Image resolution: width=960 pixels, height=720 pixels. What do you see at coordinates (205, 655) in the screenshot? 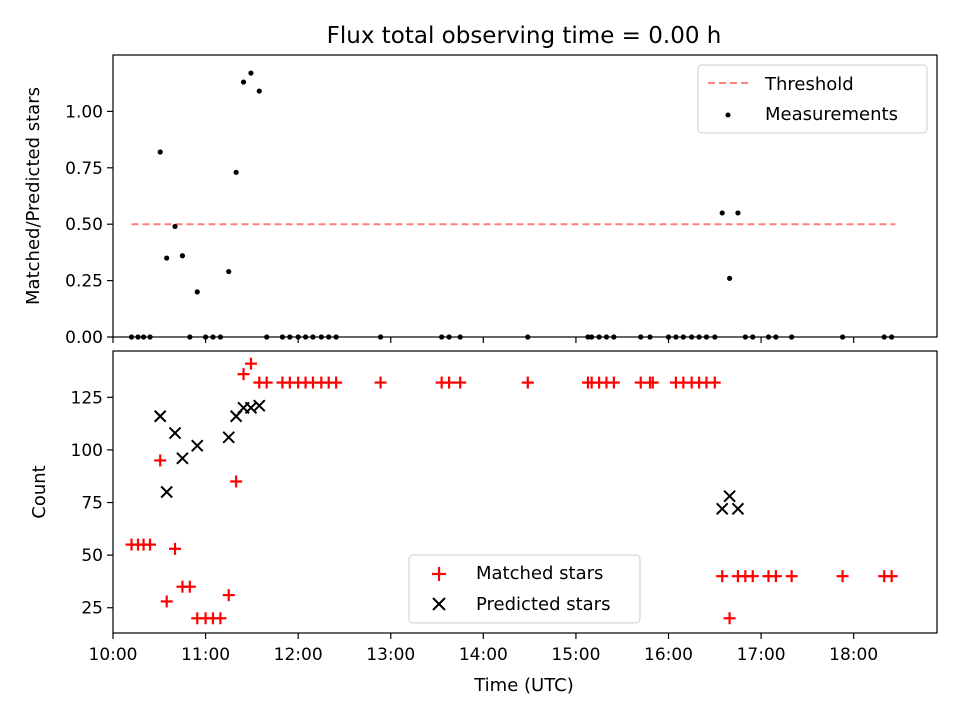
I see `bottom-xtick-label: 11:00` at bounding box center [205, 655].